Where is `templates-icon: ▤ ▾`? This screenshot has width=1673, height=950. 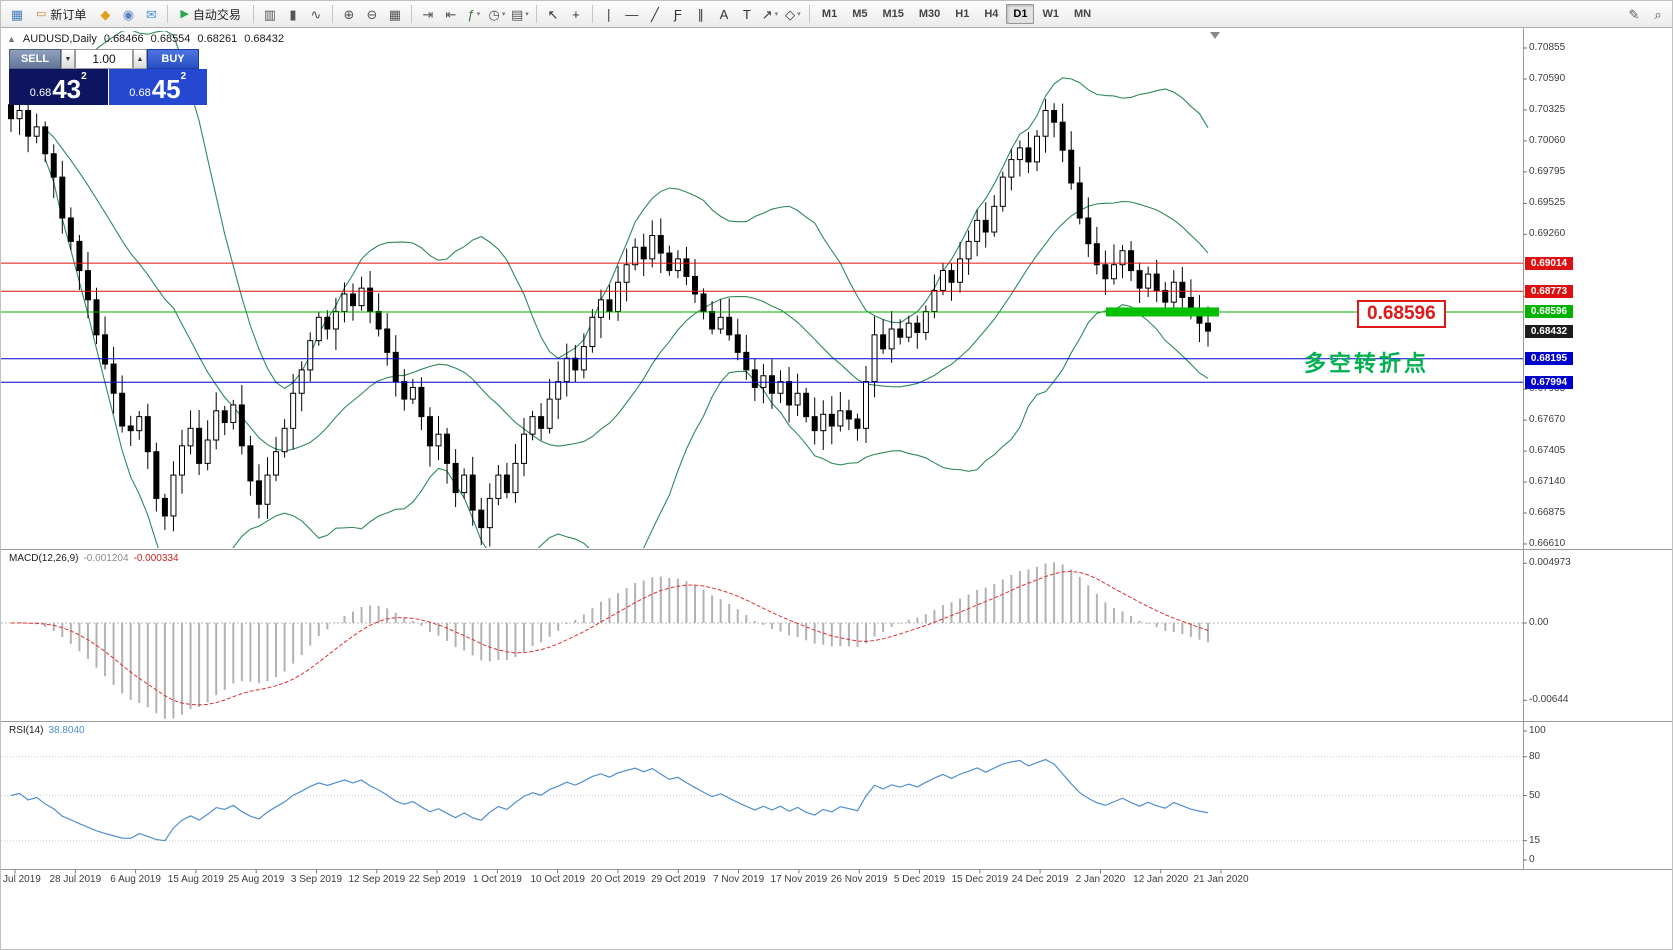 templates-icon: ▤ ▾ is located at coordinates (520, 14).